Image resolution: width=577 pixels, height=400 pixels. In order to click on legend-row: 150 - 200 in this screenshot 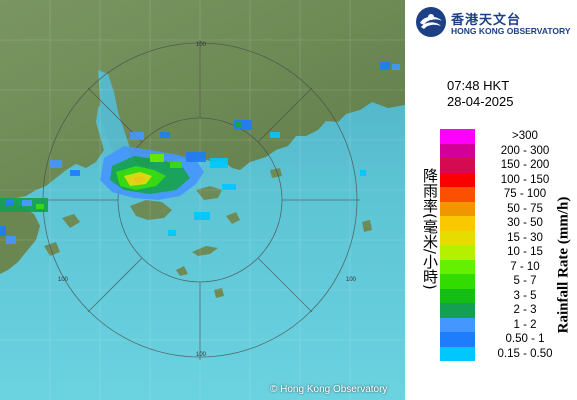, I will do `click(505, 165)`.